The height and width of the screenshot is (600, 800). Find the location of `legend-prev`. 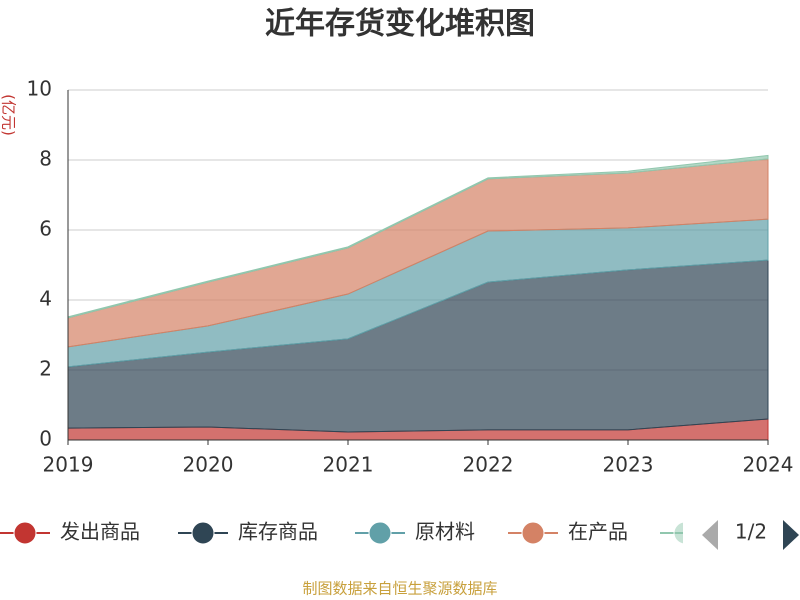

legend-prev is located at coordinates (710, 535).